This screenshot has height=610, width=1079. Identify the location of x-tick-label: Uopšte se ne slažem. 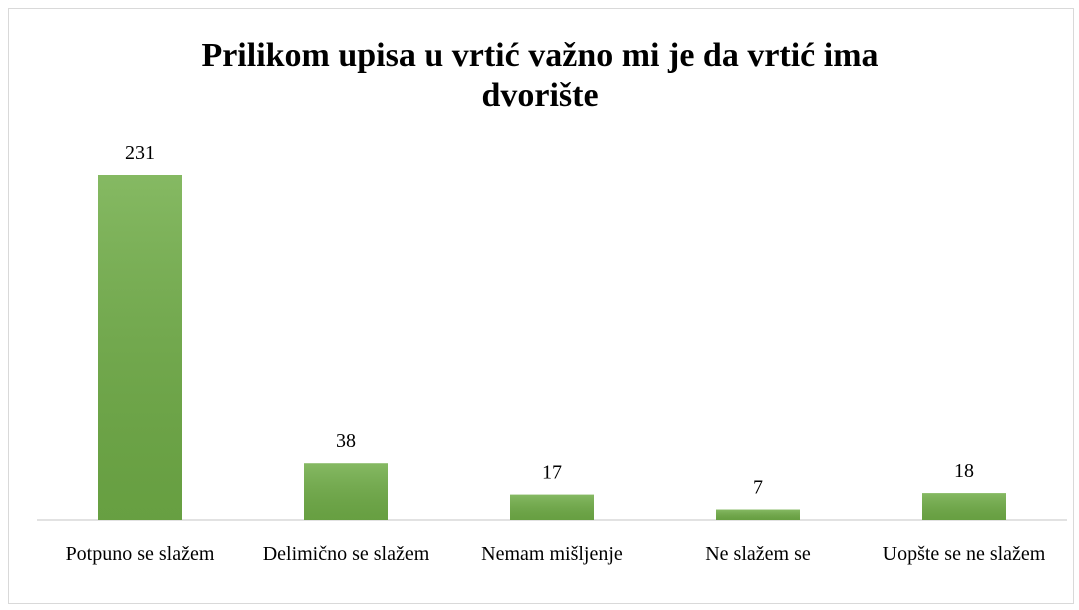
(964, 554).